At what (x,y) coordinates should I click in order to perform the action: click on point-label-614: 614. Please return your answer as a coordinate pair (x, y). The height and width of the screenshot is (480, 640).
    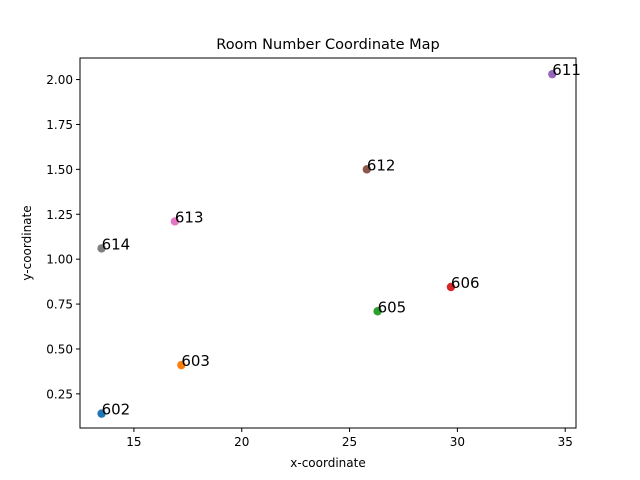
    Looking at the image, I should click on (116, 244).